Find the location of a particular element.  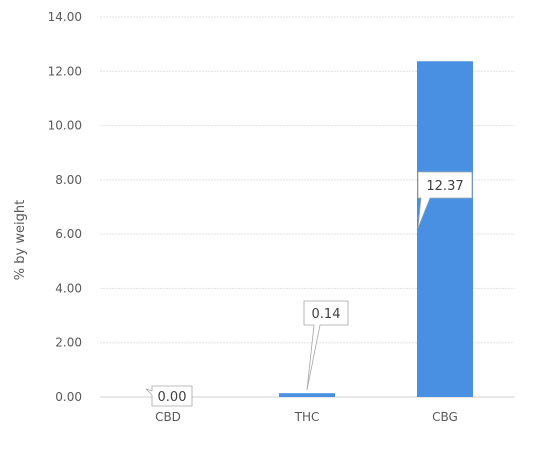

data-label-cbg: 12.37 is located at coordinates (444, 186).